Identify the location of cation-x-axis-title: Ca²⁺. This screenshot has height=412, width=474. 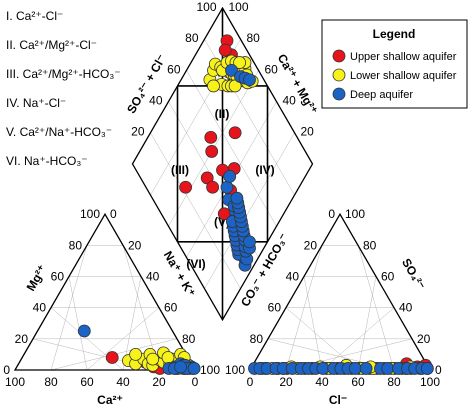
(110, 400).